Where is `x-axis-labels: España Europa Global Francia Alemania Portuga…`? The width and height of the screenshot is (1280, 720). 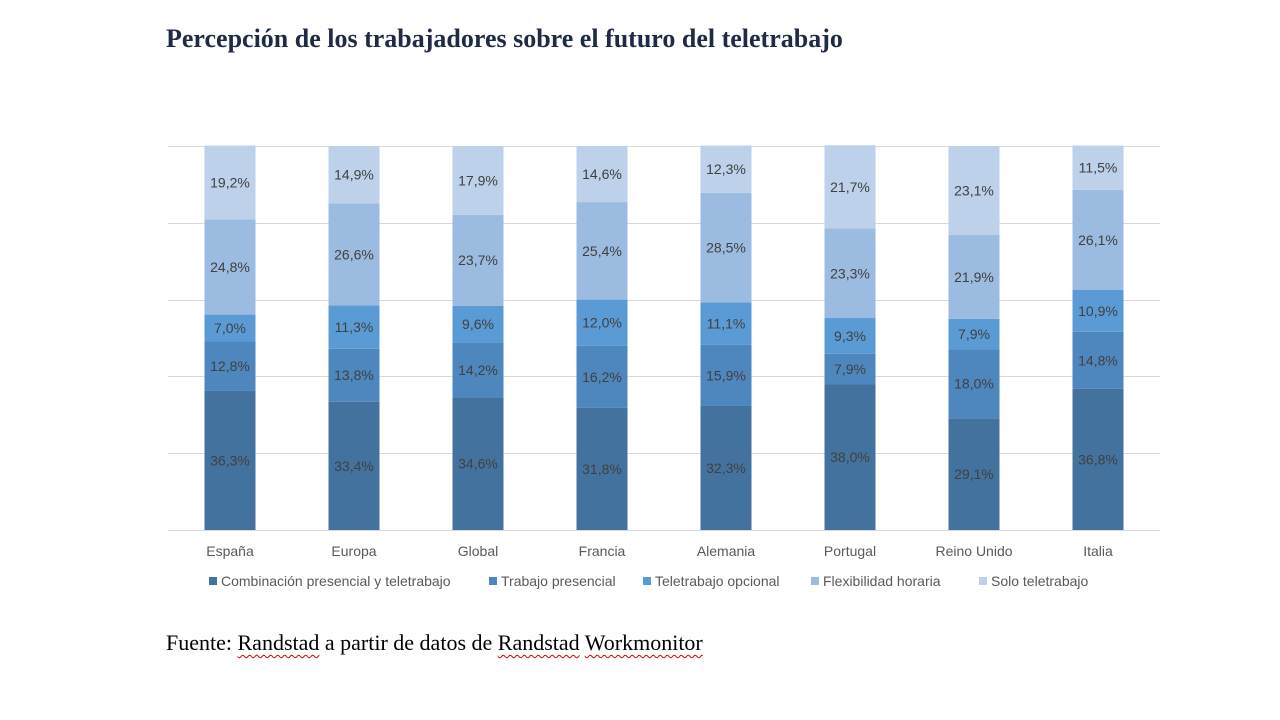
x-axis-labels: España Europa Global Francia Alemania Portuga… is located at coordinates (659, 551).